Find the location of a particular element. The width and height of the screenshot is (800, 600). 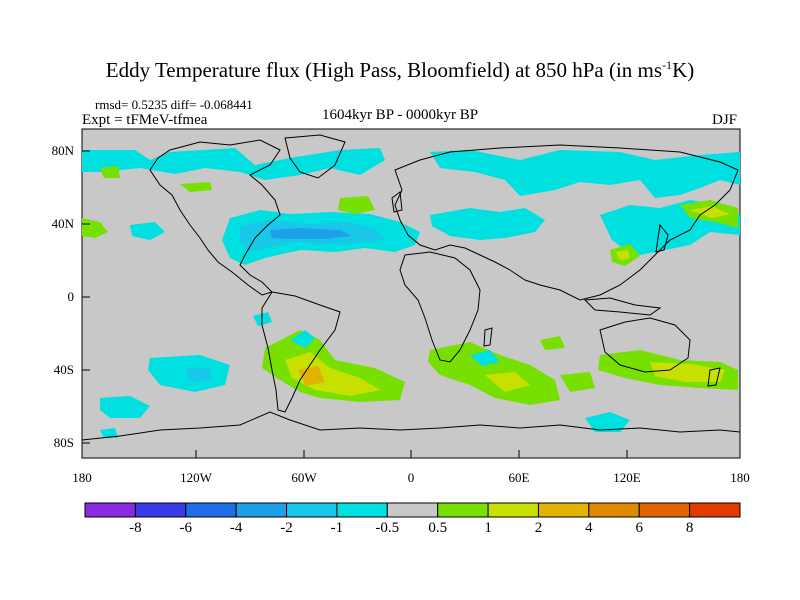

lat-label-80s: 80S is located at coordinates (63, 442).